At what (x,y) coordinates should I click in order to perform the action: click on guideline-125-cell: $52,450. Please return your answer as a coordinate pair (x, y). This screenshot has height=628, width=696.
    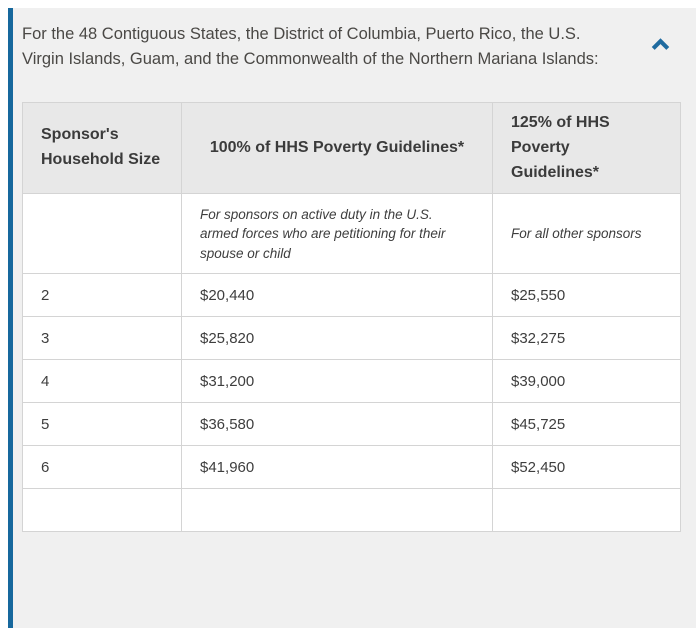
    Looking at the image, I should click on (586, 467).